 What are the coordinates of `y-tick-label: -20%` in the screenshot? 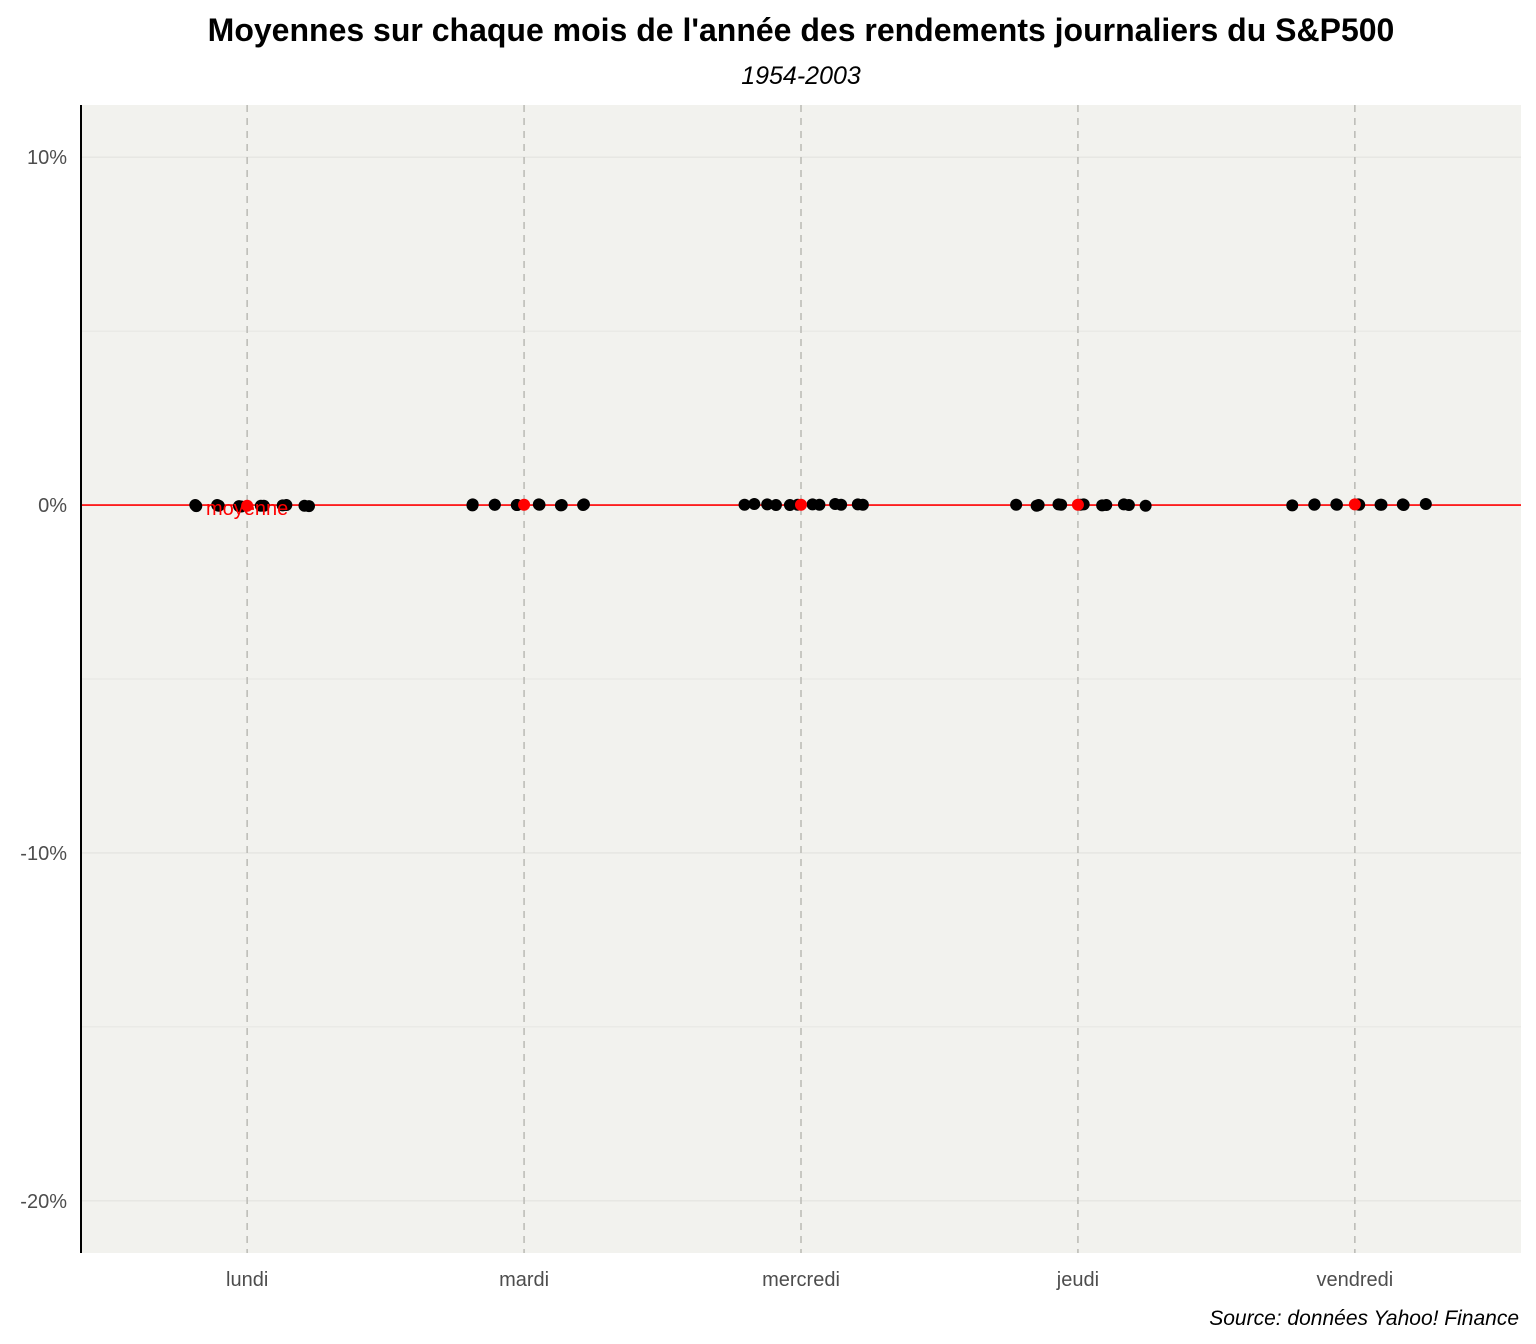 It's located at (43, 1202).